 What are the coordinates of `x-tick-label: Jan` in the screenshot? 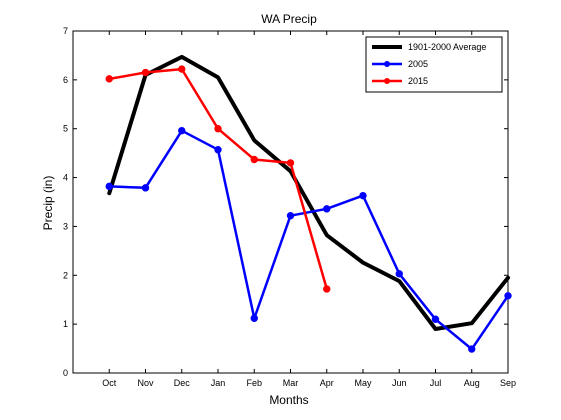 It's located at (218, 383).